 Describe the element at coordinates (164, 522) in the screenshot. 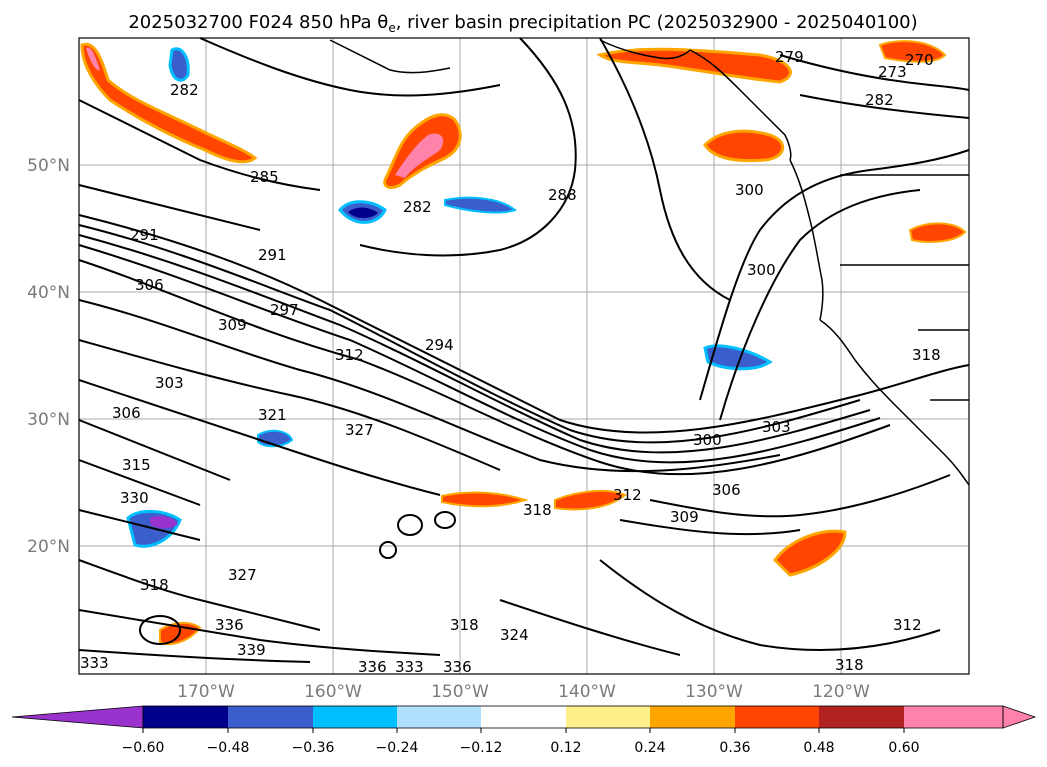

I see `pc-region-neg-5-core` at that location.